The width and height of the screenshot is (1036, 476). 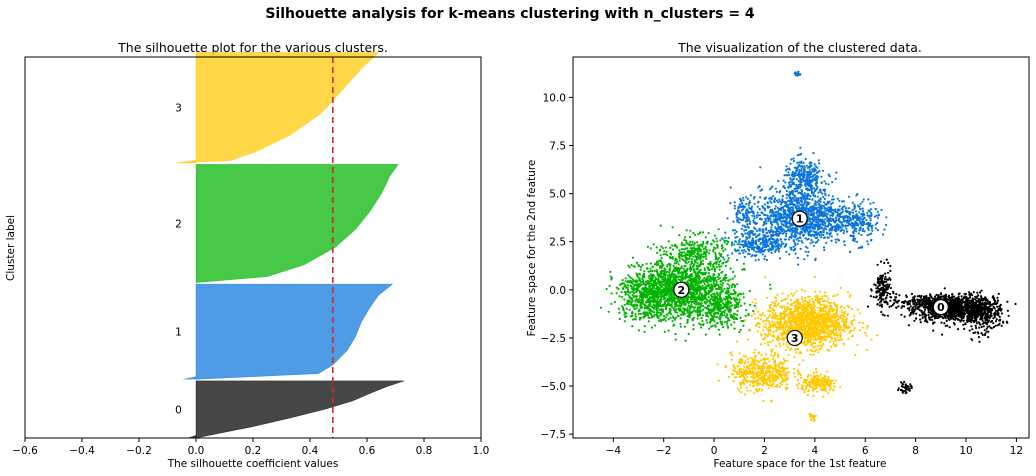 I want to click on scatter-x-label: Feature space for the 1st feature, so click(x=799, y=464).